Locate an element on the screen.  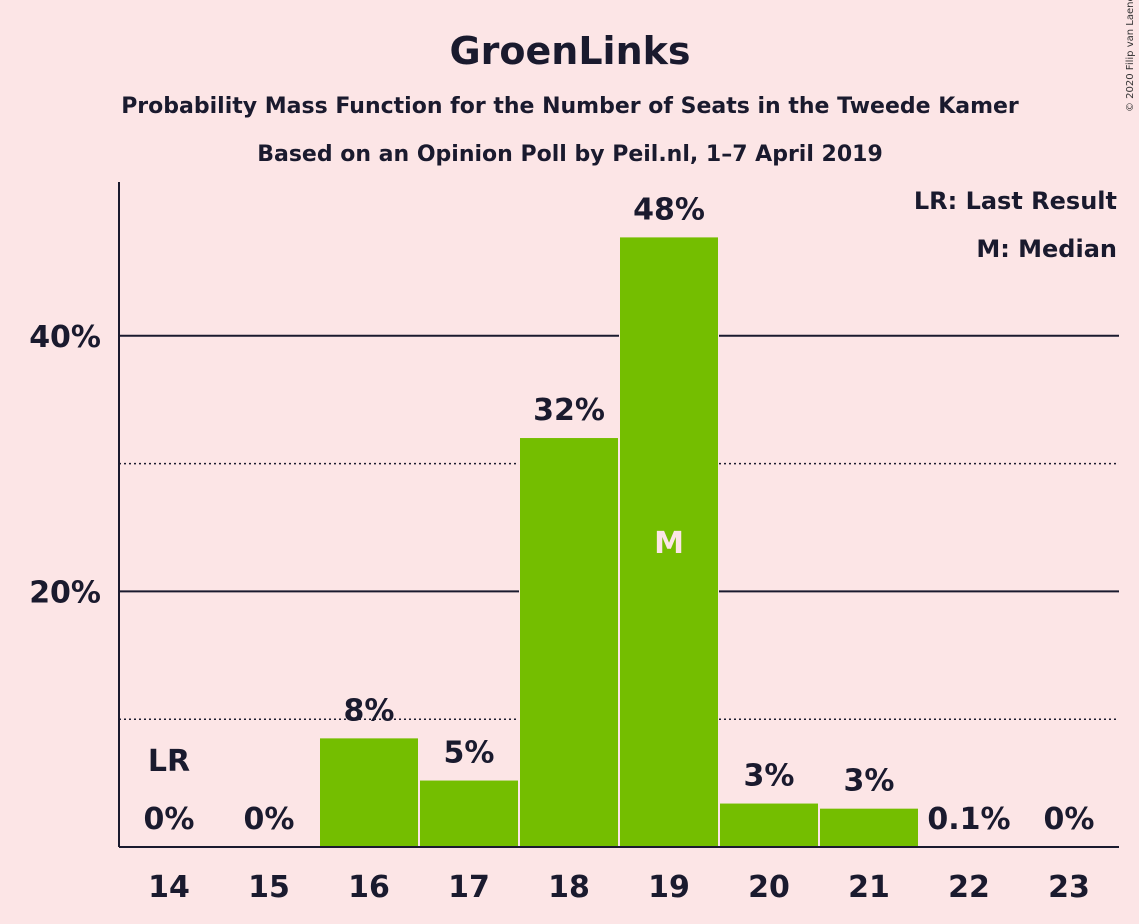
legend-median: M: Median is located at coordinates (1046, 249).